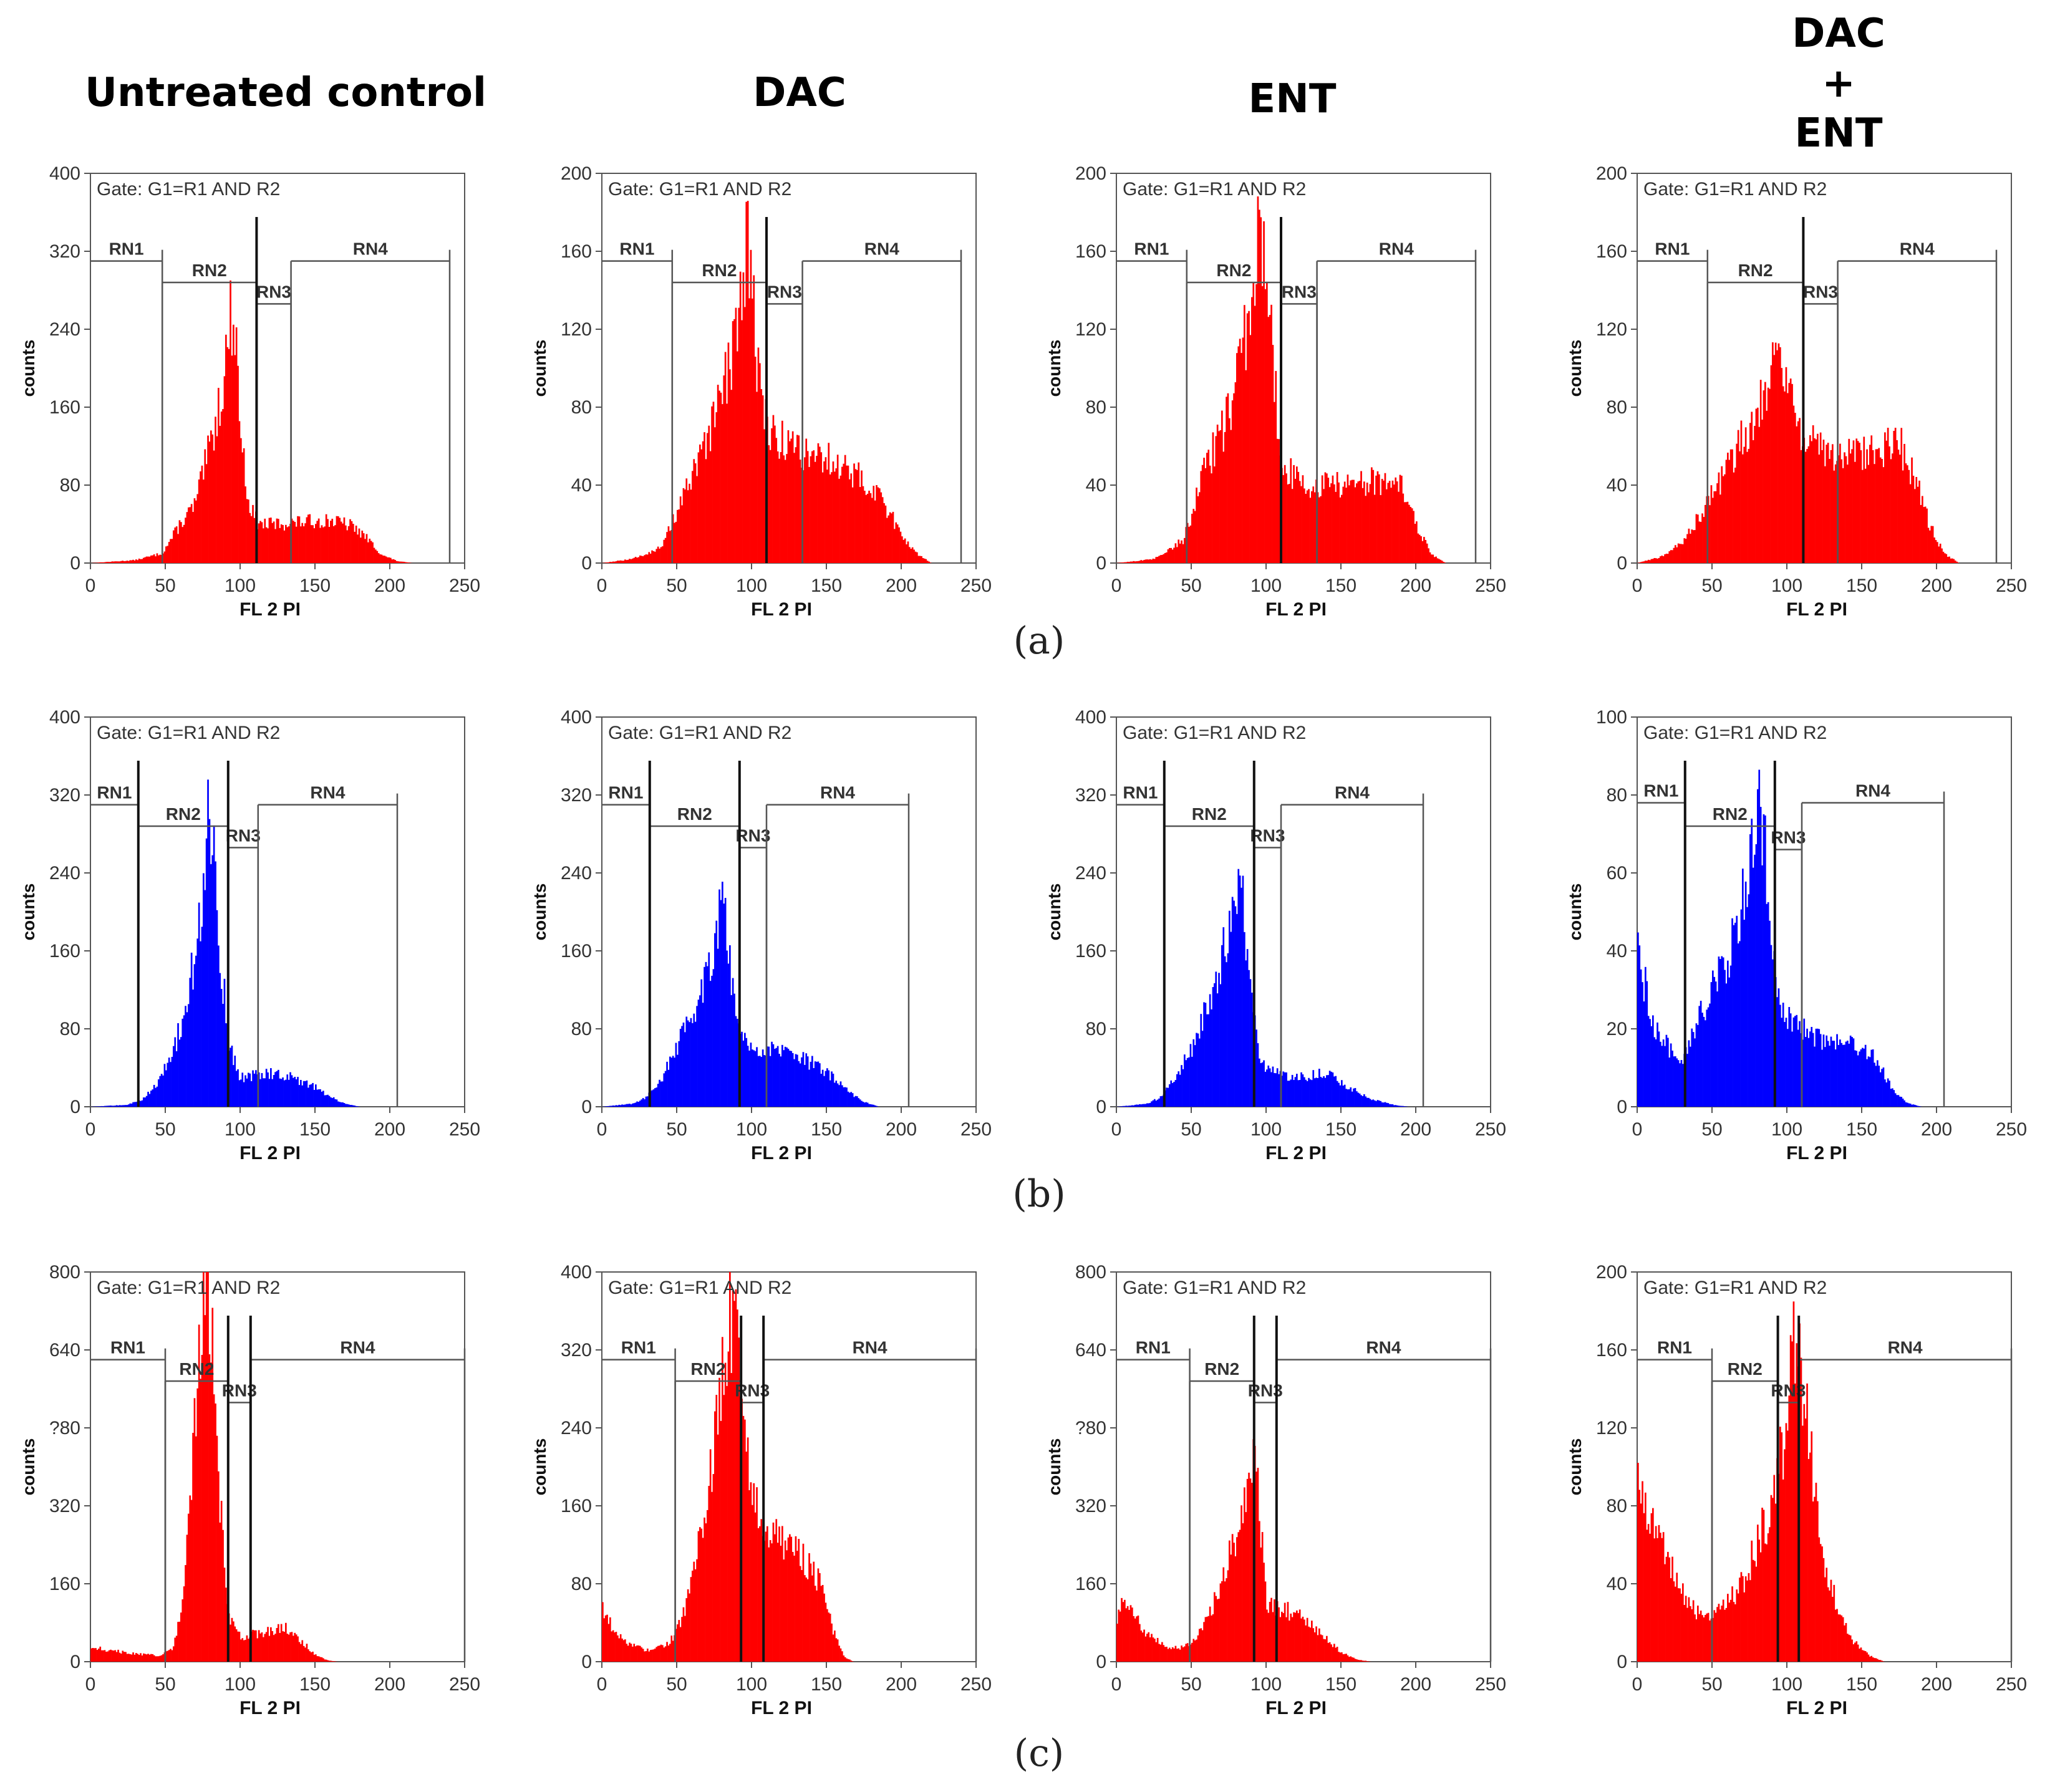 The height and width of the screenshot is (1792, 2065). I want to click on y-tick-label: 80, so click(70, 1029).